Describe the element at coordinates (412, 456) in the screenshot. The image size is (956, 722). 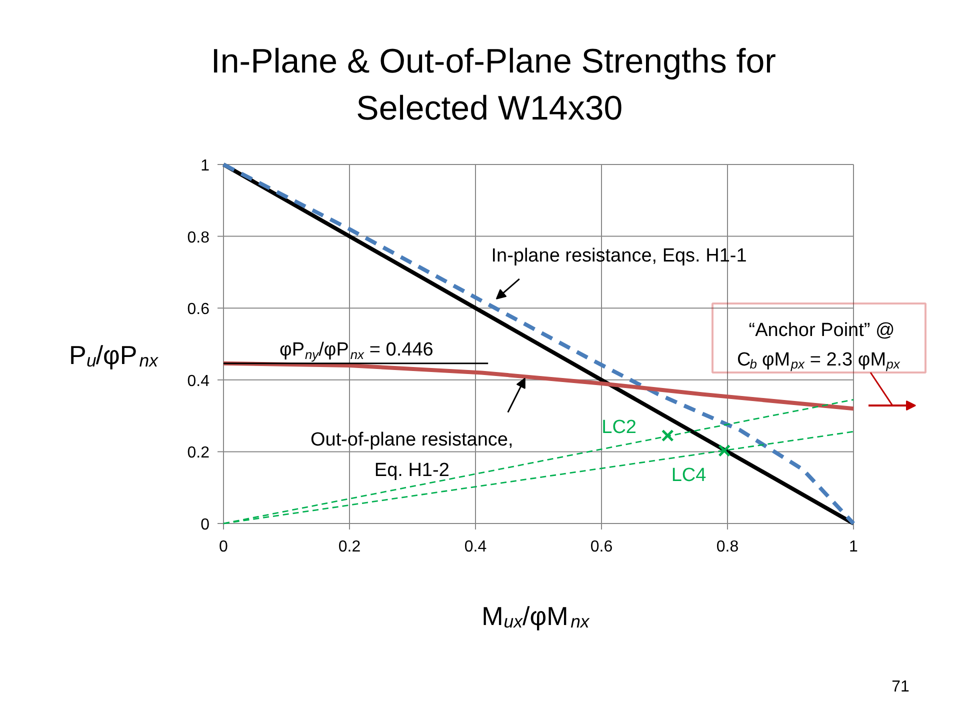
I see `annotation: Out-of-plane resistance, Eq. H1-2` at that location.